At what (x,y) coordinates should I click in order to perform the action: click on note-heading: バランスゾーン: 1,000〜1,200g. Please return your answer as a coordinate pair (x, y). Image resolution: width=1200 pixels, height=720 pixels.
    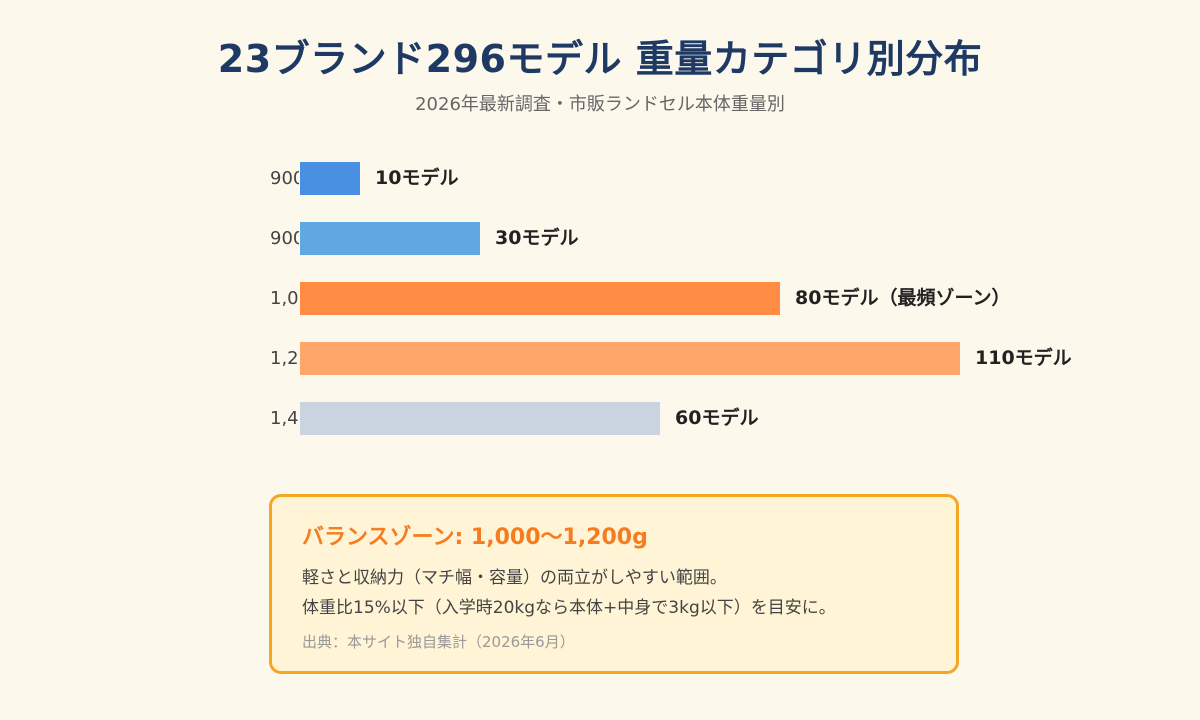
    Looking at the image, I should click on (475, 537).